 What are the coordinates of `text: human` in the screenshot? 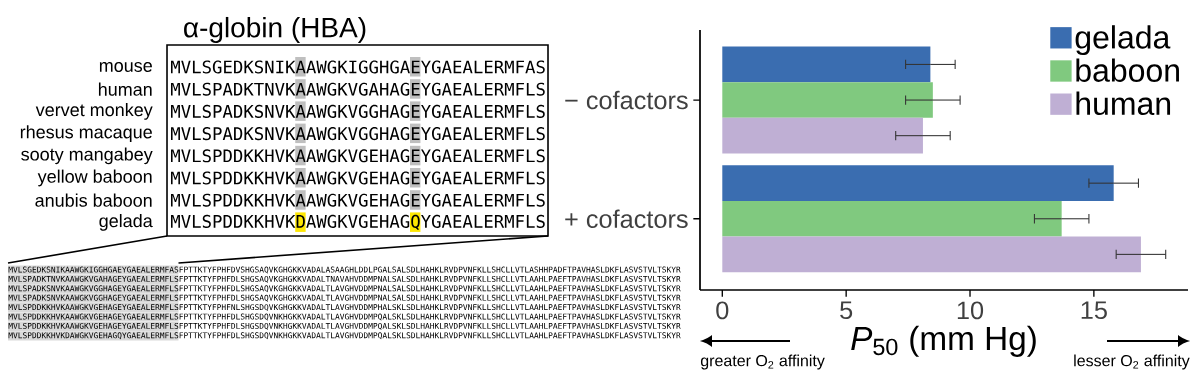 It's located at (125, 89).